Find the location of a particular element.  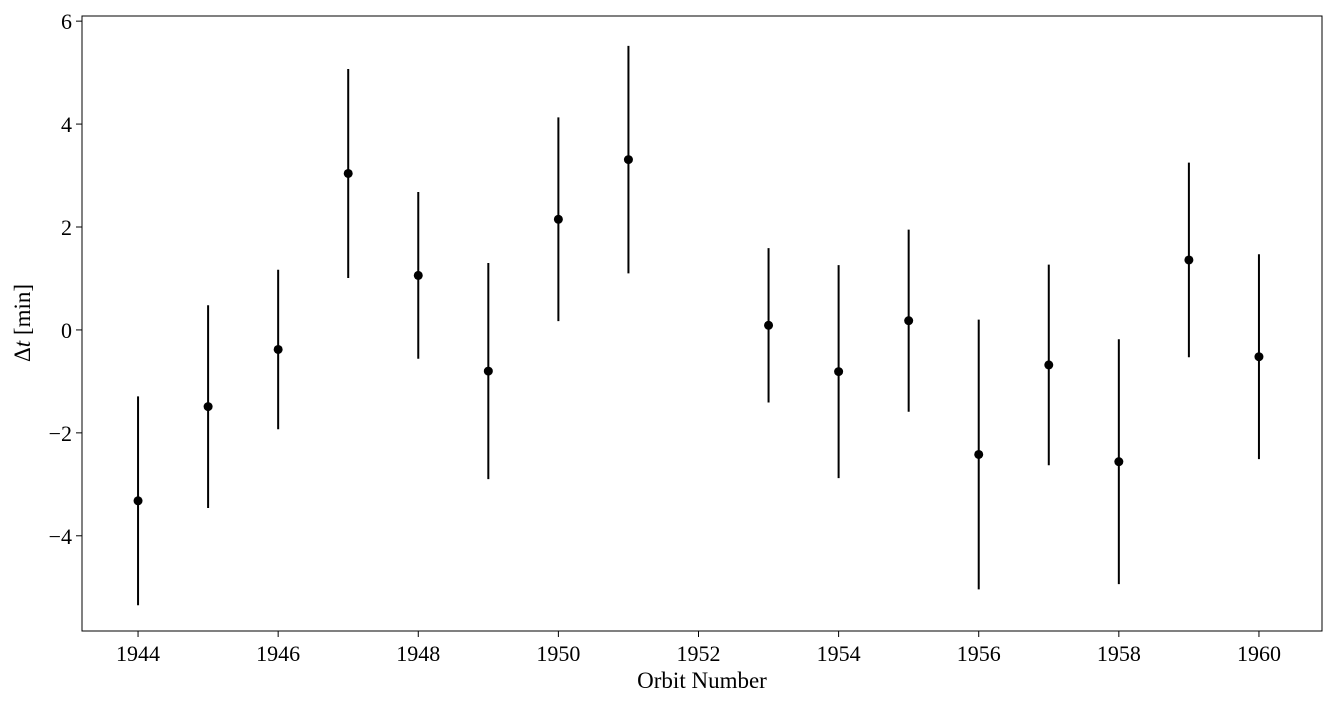

x-tick-label: 1948 is located at coordinates (418, 653).